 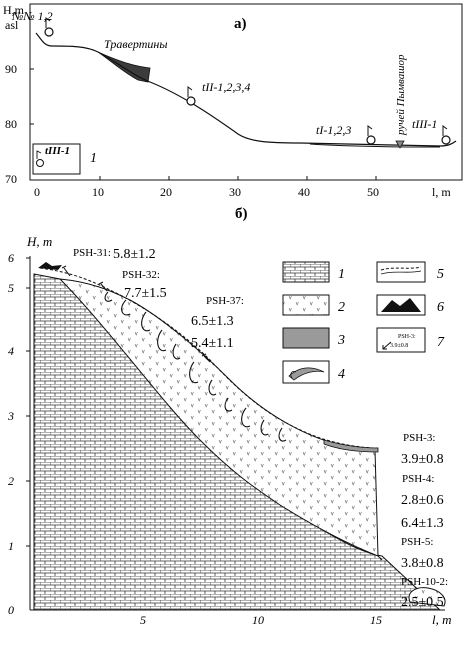 What do you see at coordinates (422, 449) in the screenshot?
I see `sample-psh-3: PSH-3: 3.9±0.8` at bounding box center [422, 449].